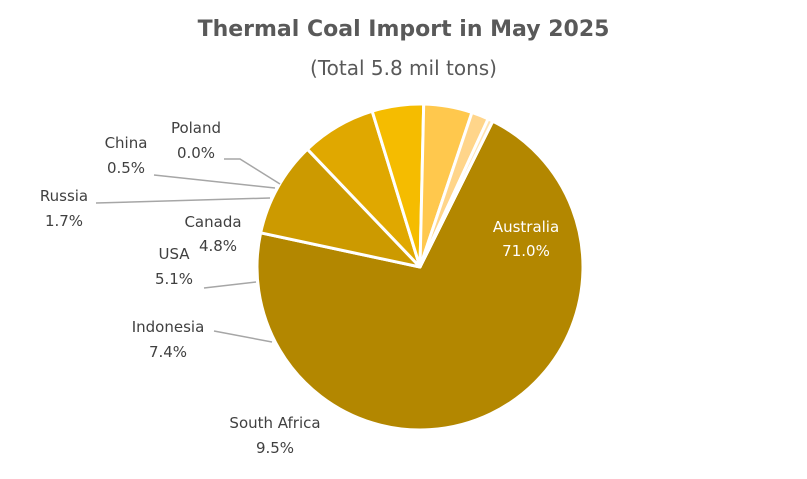 This screenshot has height=479, width=807. I want to click on slice-label-australia: Australia, so click(526, 227).